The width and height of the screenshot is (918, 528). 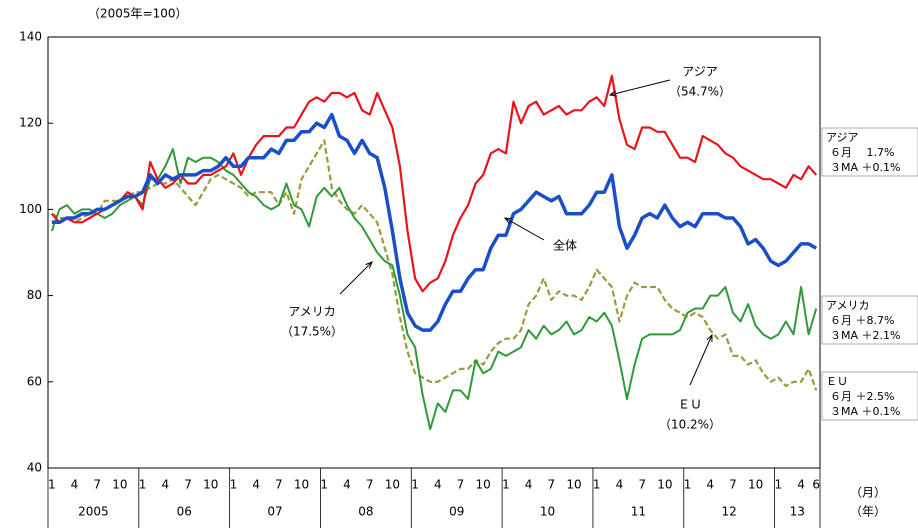 I want to click on side-note-line: ３MA ＋2.1%, so click(x=865, y=335).